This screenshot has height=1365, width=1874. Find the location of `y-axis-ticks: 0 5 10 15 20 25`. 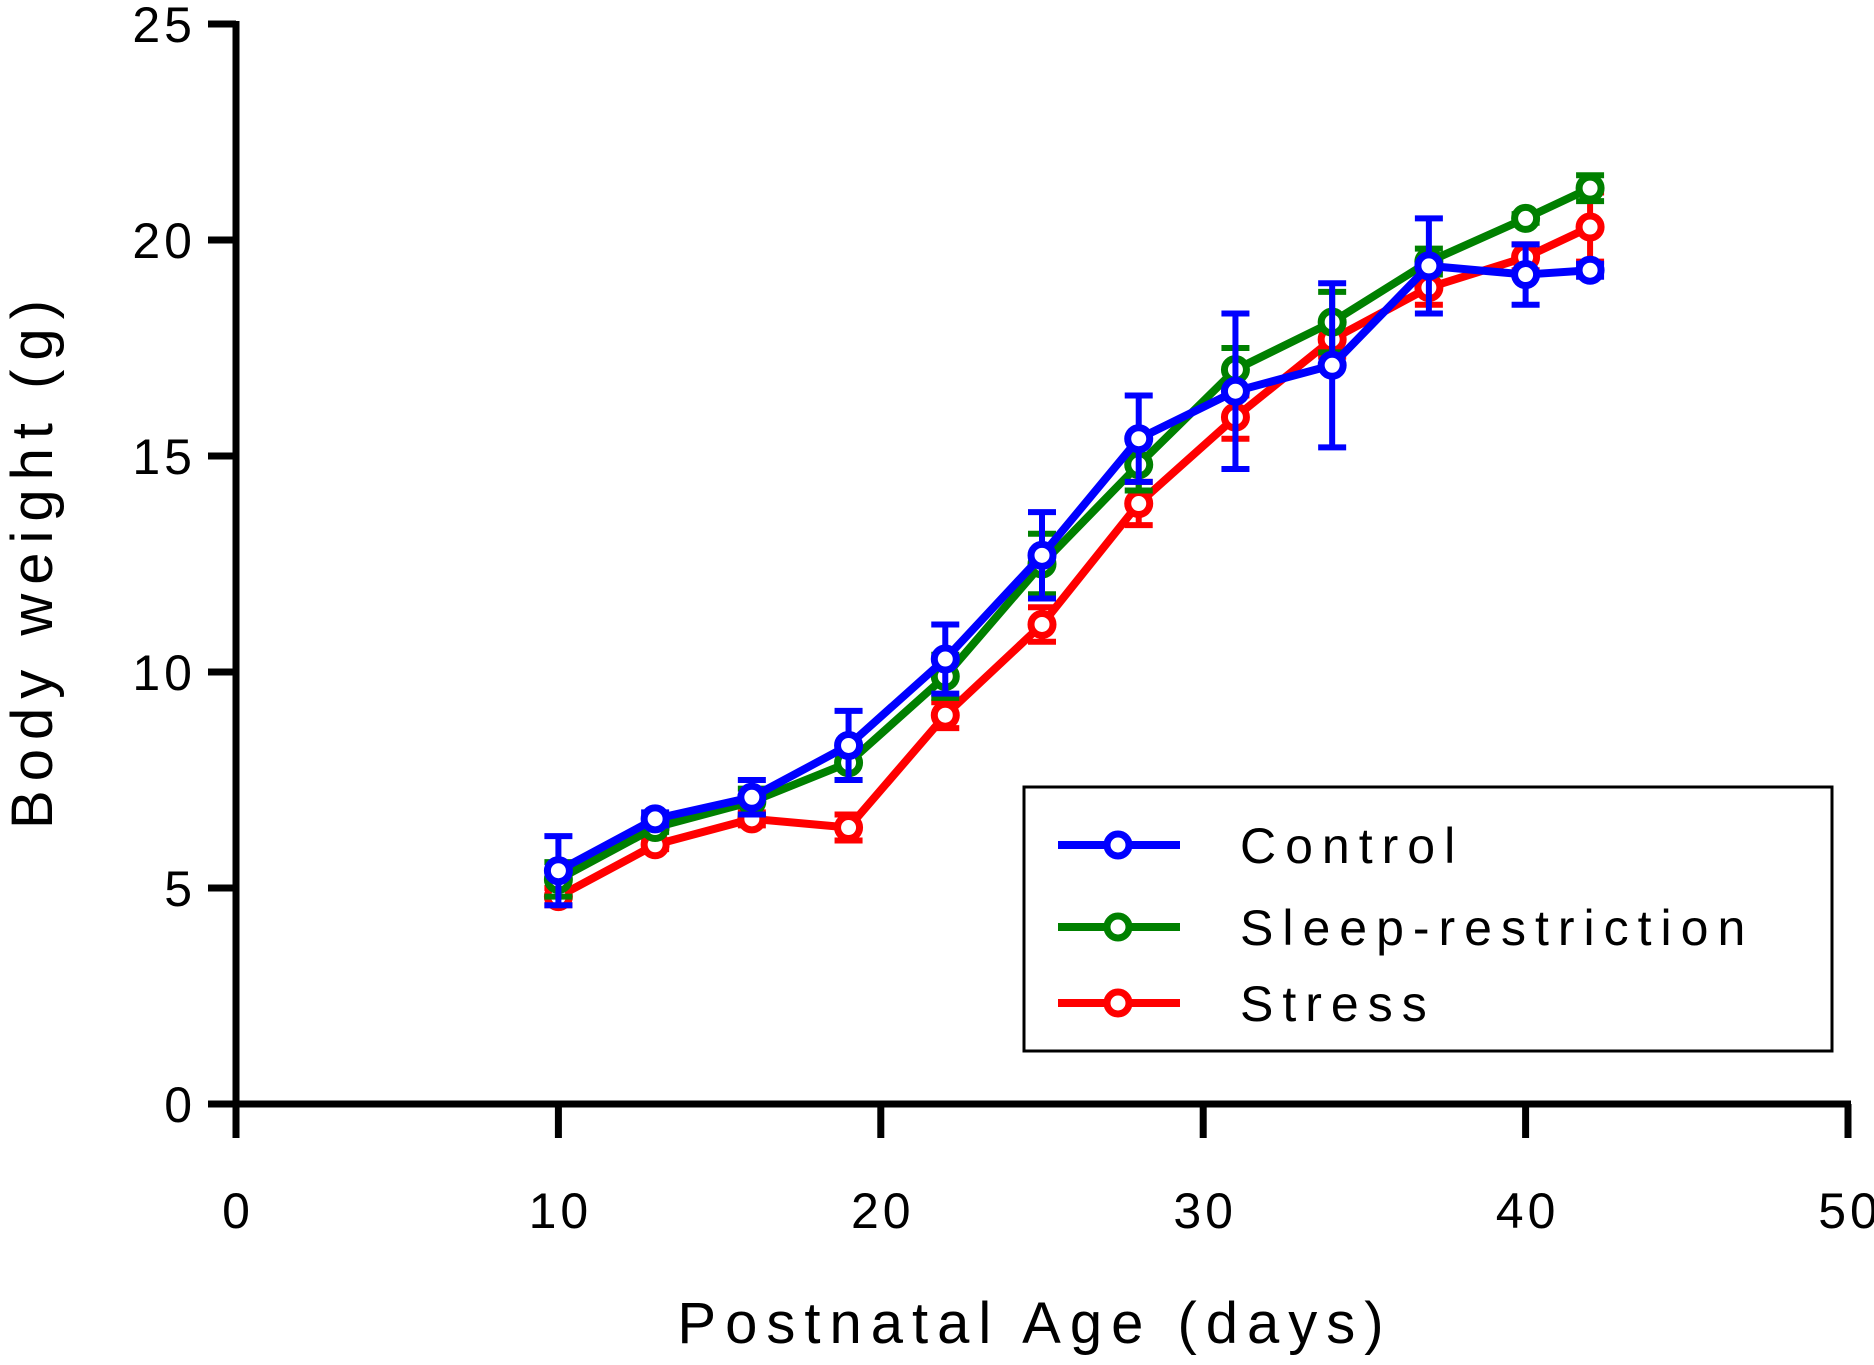

y-axis-ticks: 0 5 10 15 20 25 is located at coordinates (184, 566).